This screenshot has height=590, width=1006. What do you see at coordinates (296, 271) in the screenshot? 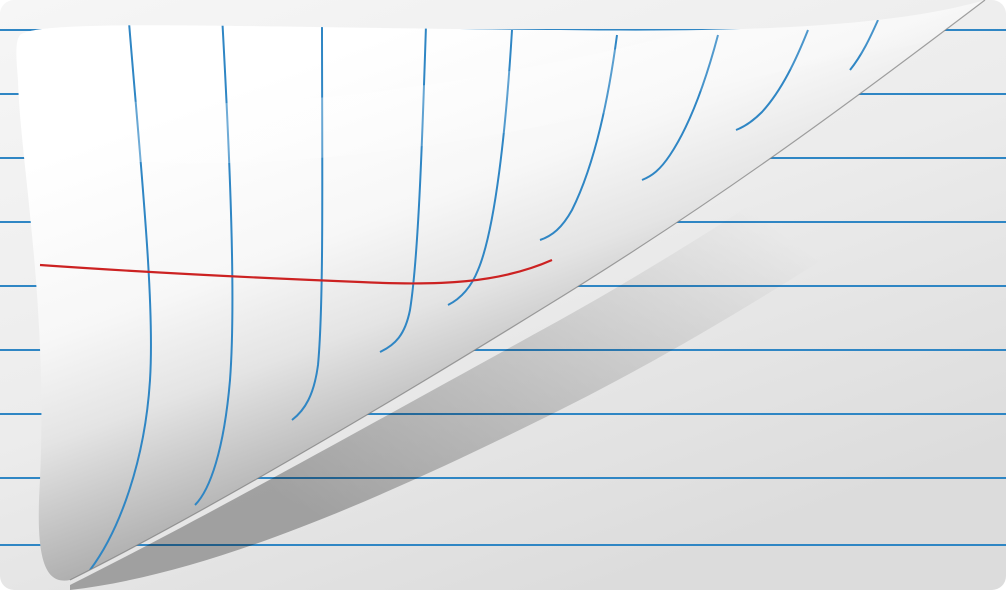
I see `curl-margin-line` at bounding box center [296, 271].